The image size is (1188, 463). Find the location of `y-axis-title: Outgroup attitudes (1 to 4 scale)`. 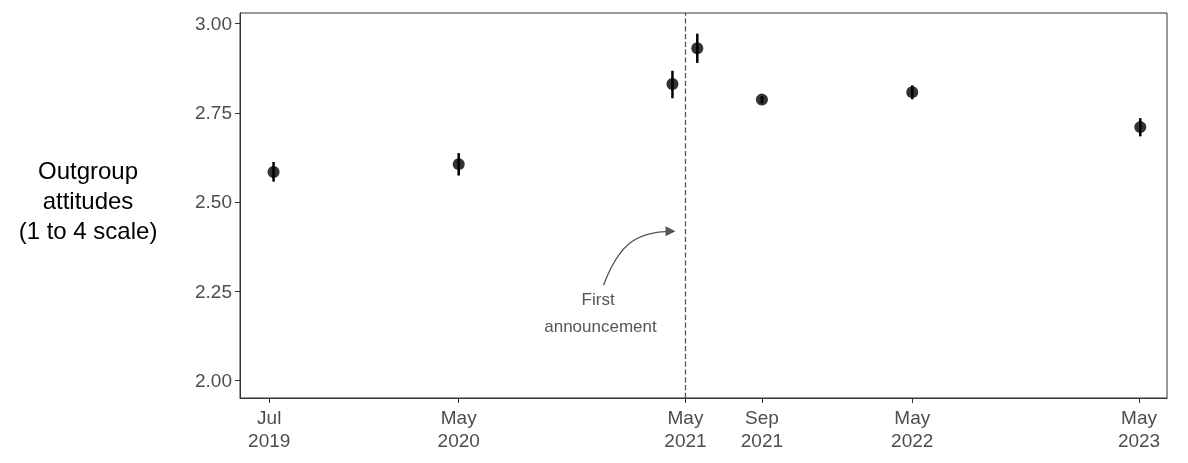

y-axis-title: Outgroup attitudes (1 to 4 scale) is located at coordinates (88, 200).